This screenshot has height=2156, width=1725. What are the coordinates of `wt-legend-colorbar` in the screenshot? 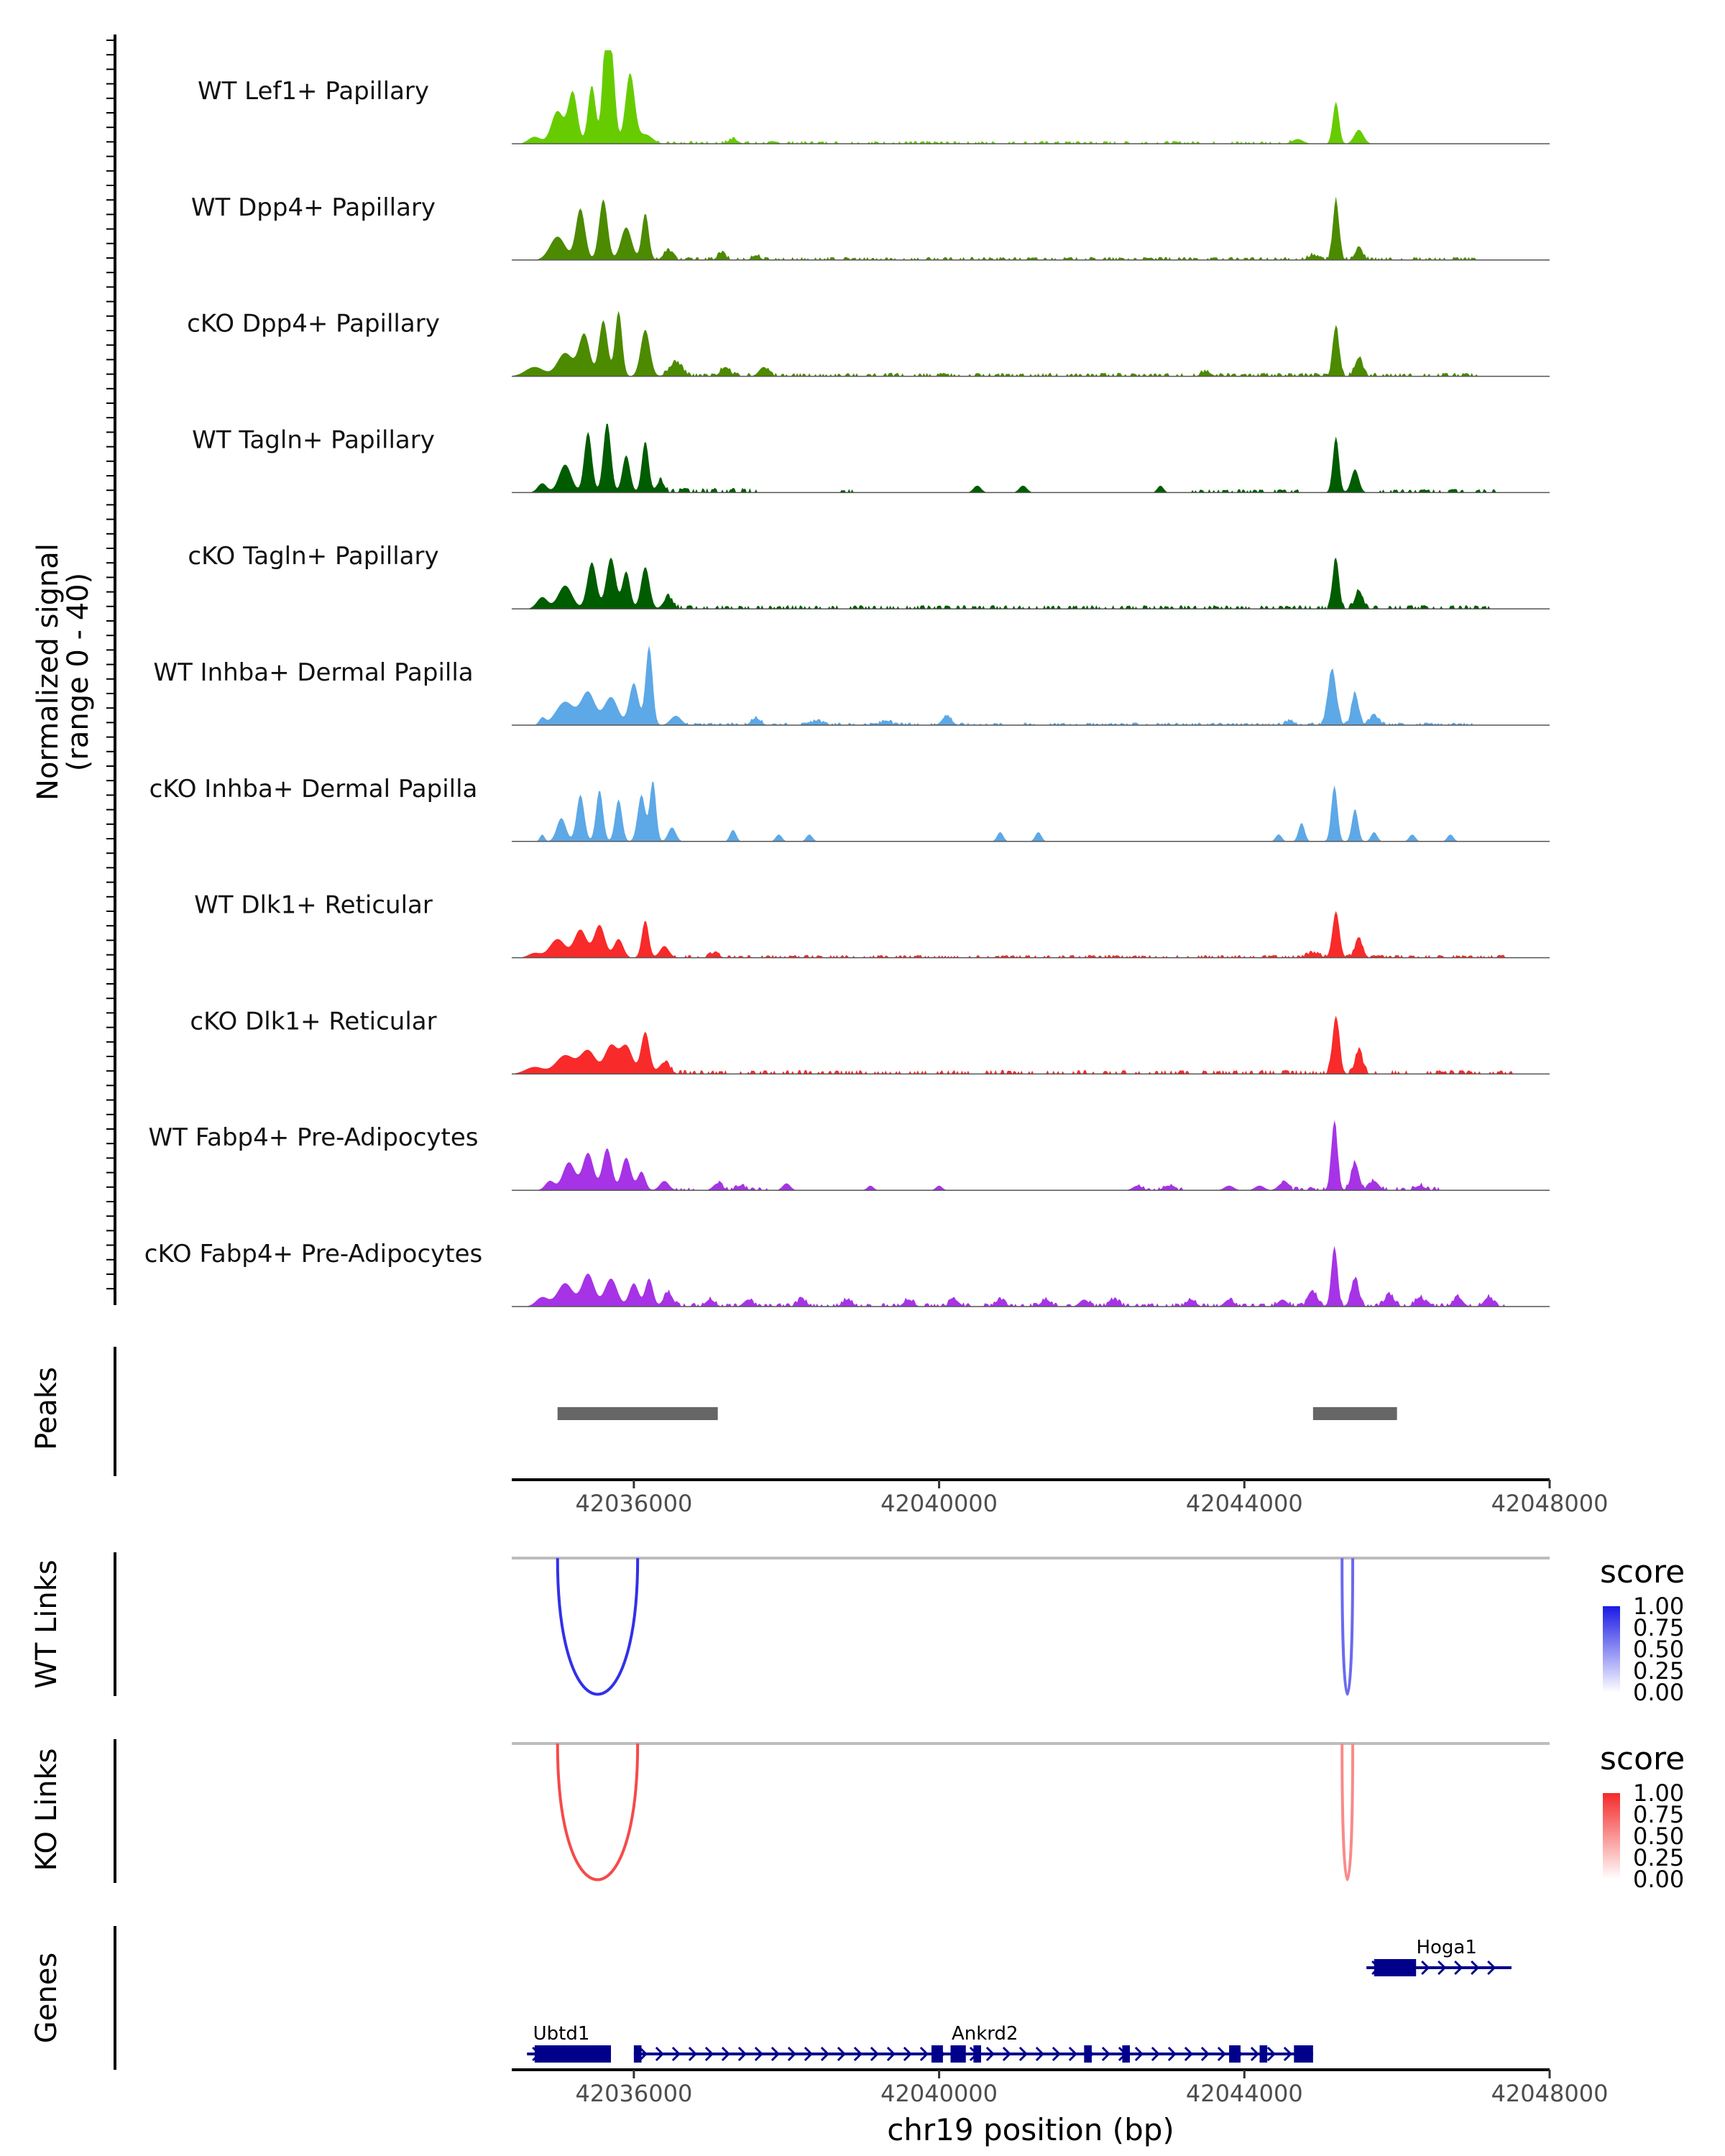 It's located at (1611, 1649).